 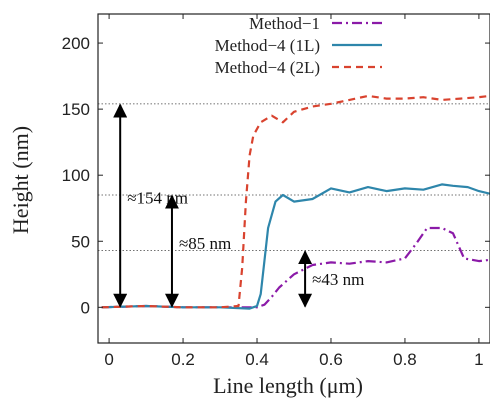 I want to click on x-axis-title: Line length (μm), so click(x=288, y=385).